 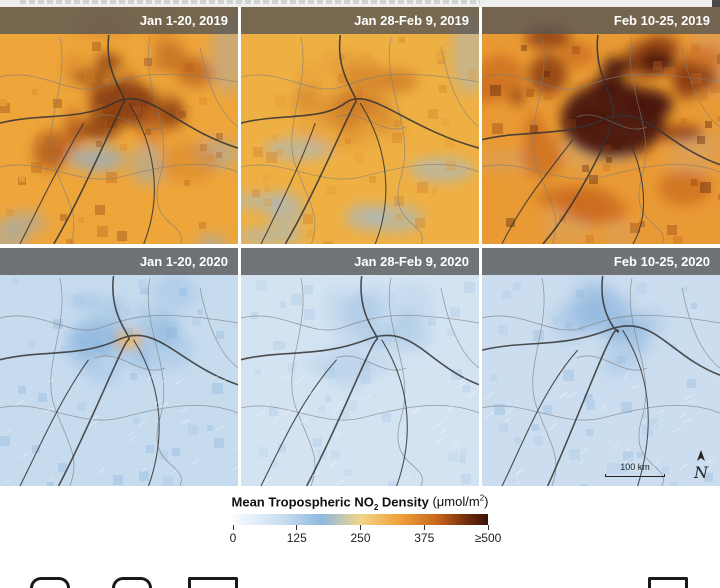 What do you see at coordinates (601, 20) in the screenshot?
I see `panel-date-label: Feb 10-25, 2019` at bounding box center [601, 20].